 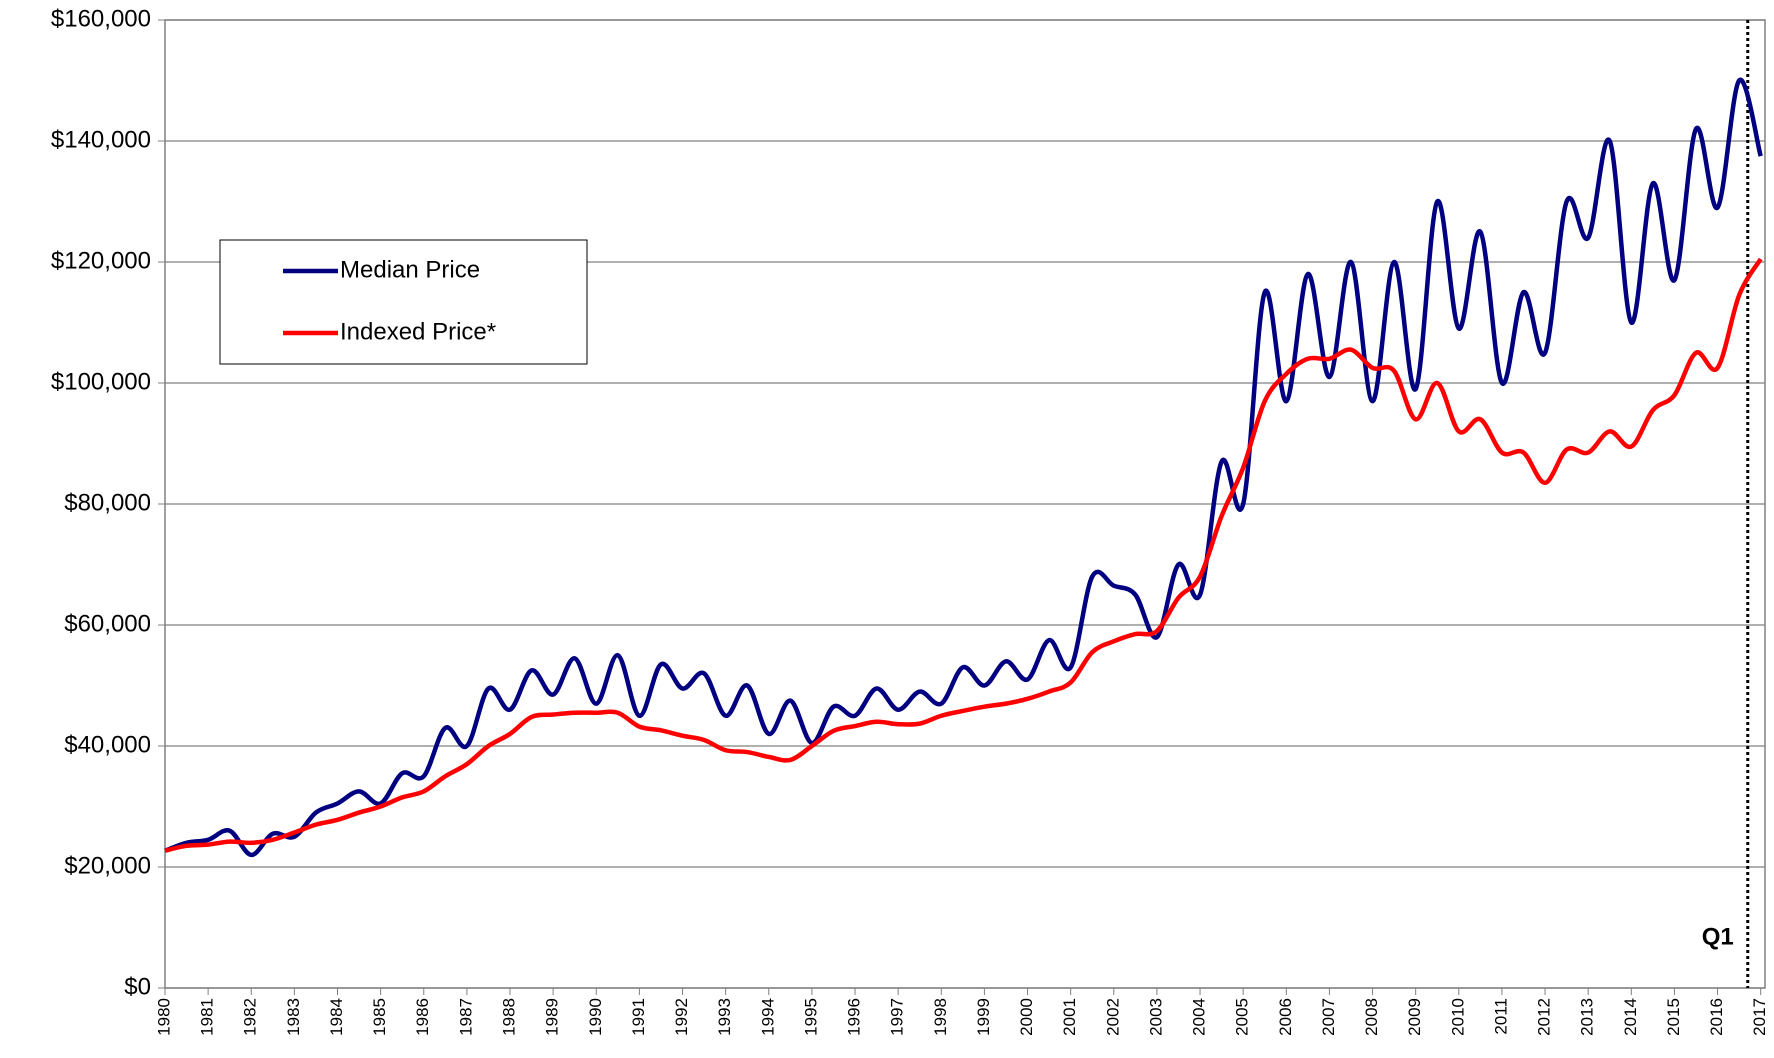 What do you see at coordinates (107, 865) in the screenshot?
I see `y-tick-label: $20,000` at bounding box center [107, 865].